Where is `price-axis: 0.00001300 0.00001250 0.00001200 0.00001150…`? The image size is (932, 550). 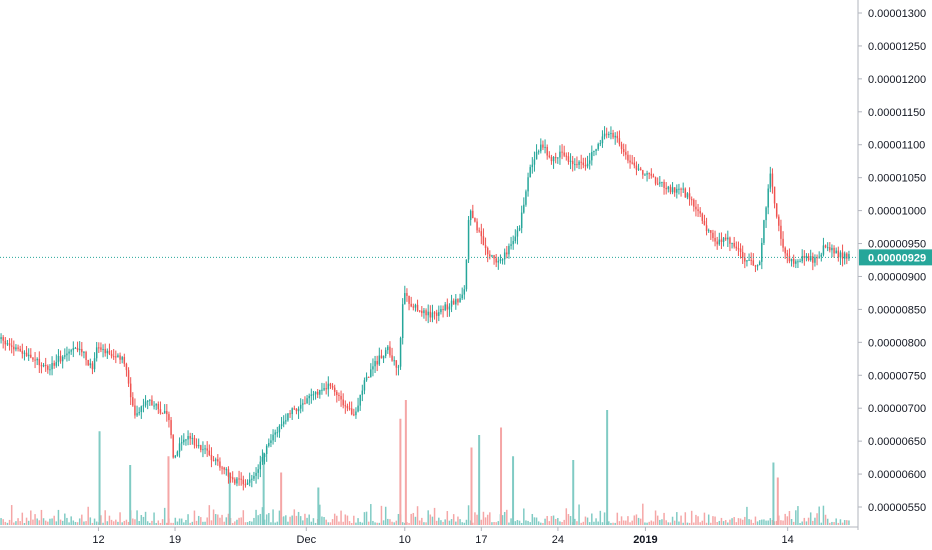 price-axis: 0.00001300 0.00001250 0.00001200 0.00001150… is located at coordinates (894, 265).